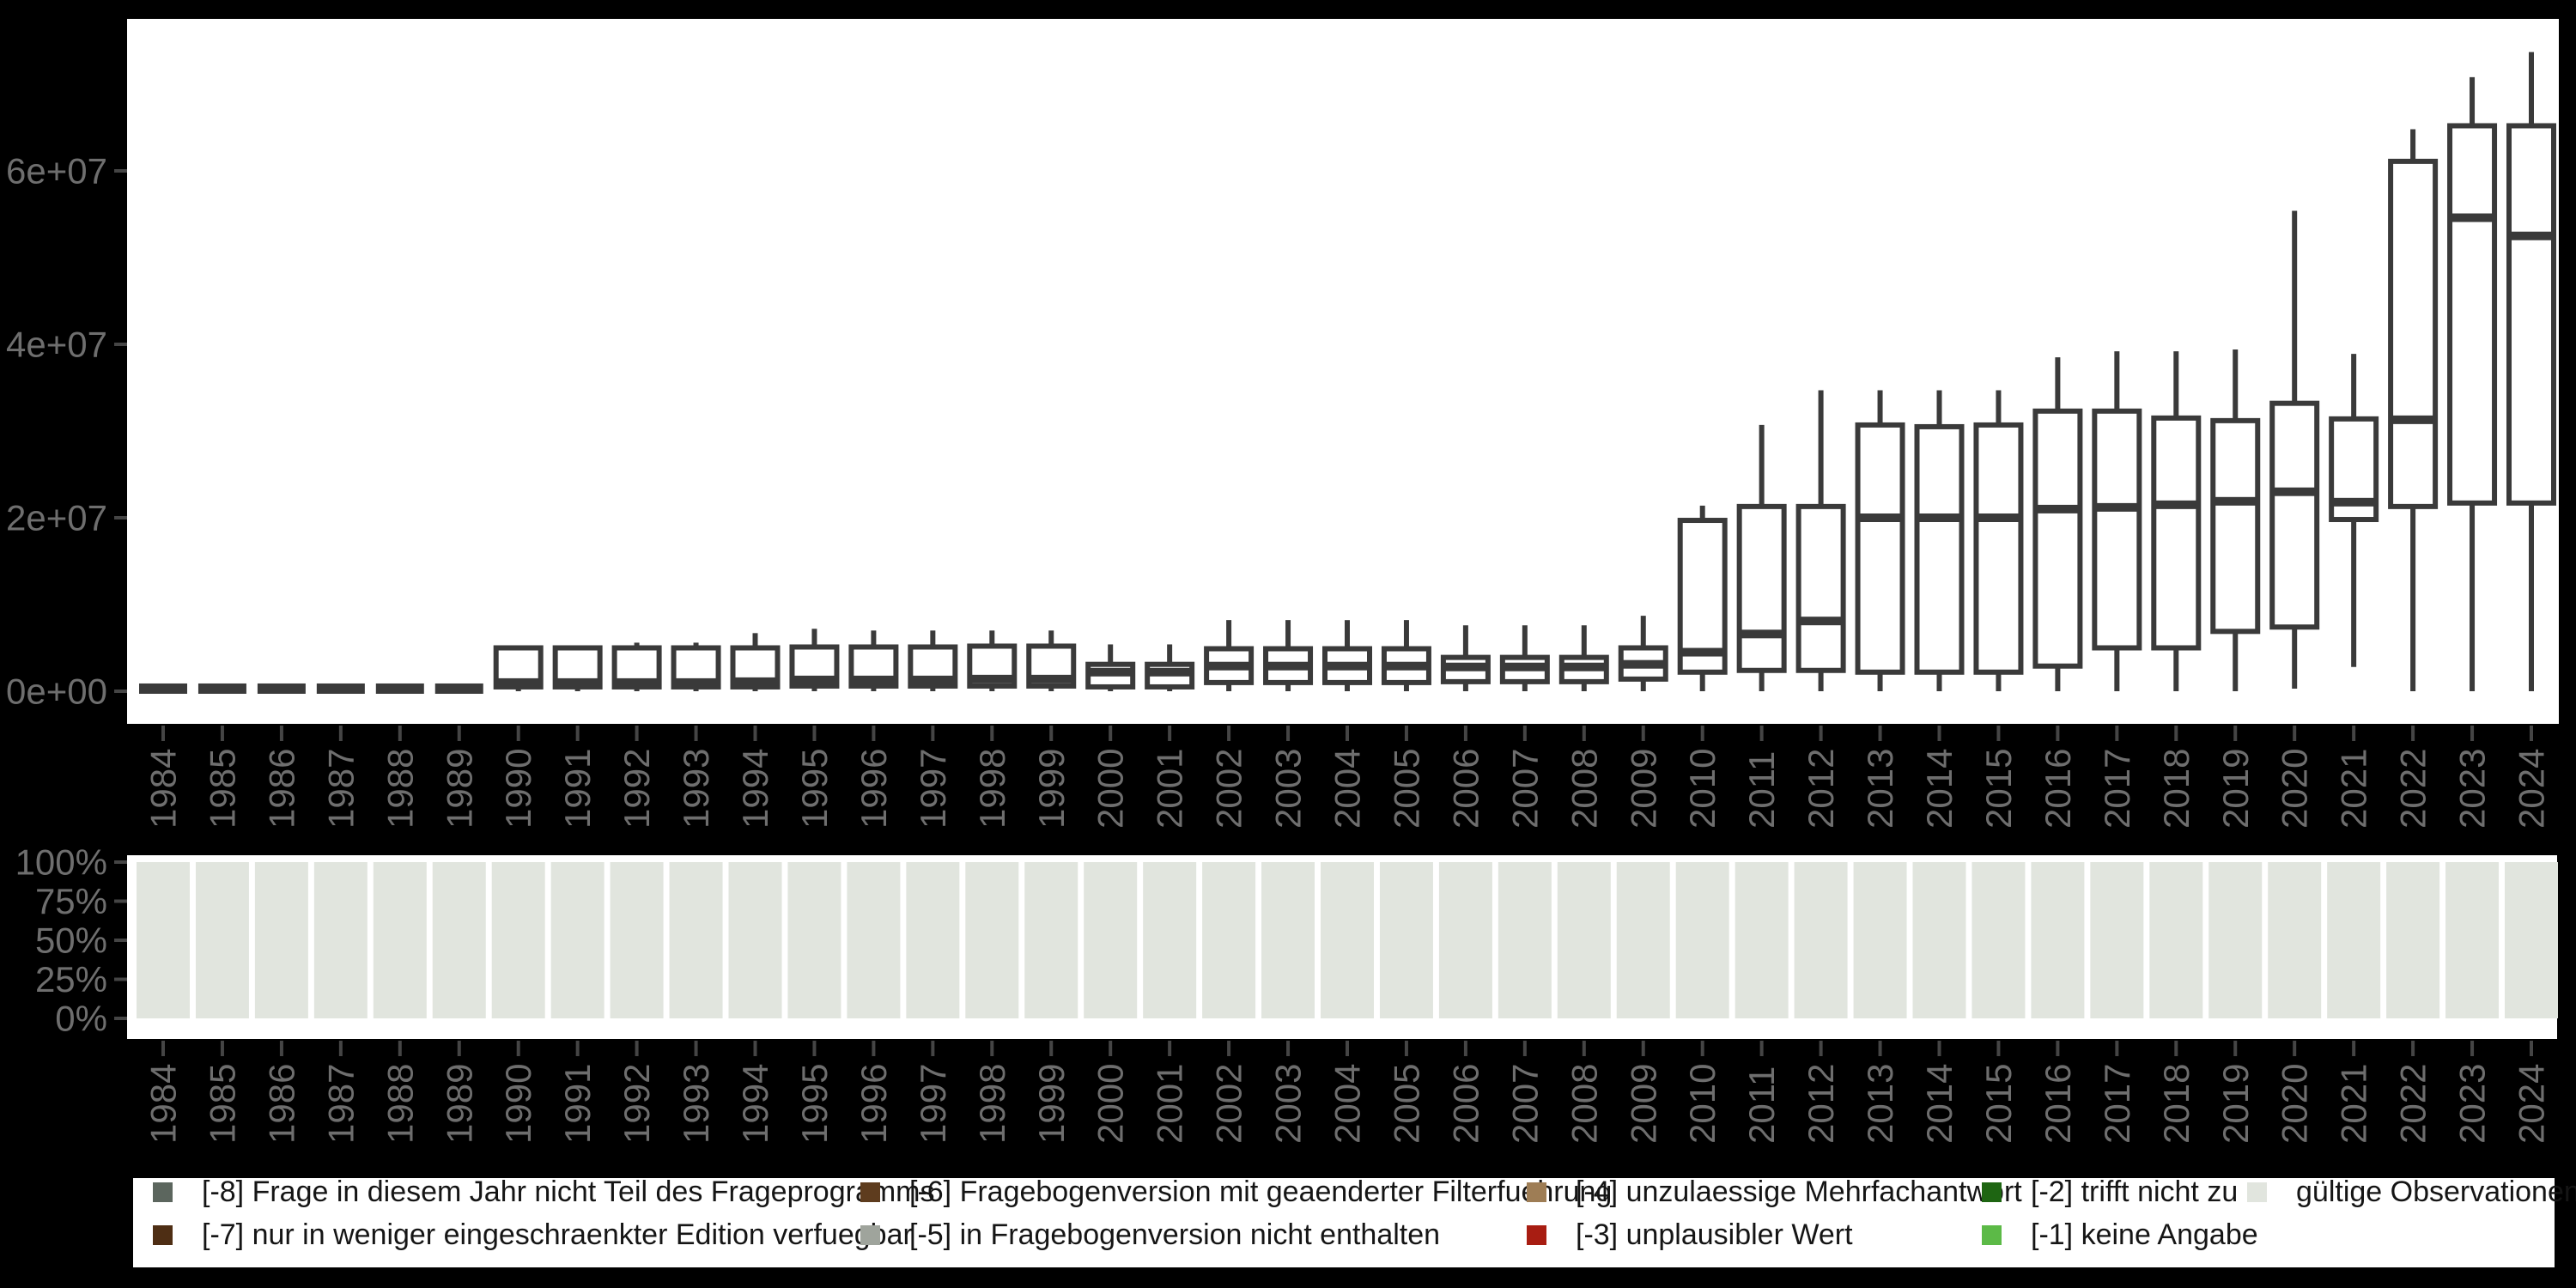  What do you see at coordinates (1347, 655) in the screenshot?
I see `boxplot-2004` at bounding box center [1347, 655].